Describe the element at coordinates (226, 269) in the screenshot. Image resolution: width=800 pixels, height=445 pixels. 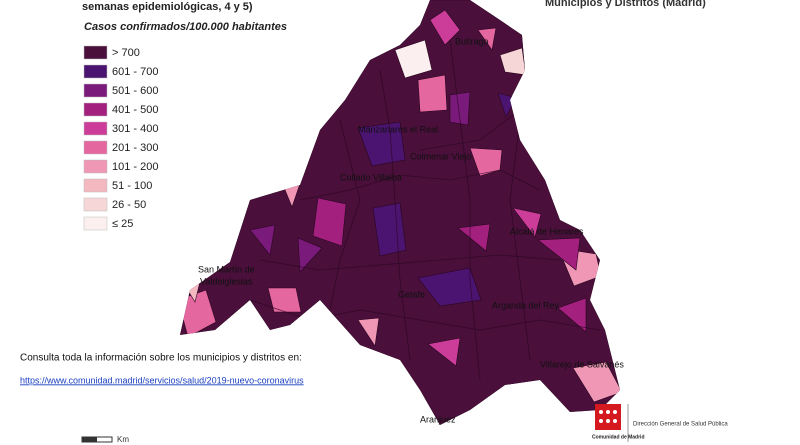
I see `place-label: San Martín de` at that location.